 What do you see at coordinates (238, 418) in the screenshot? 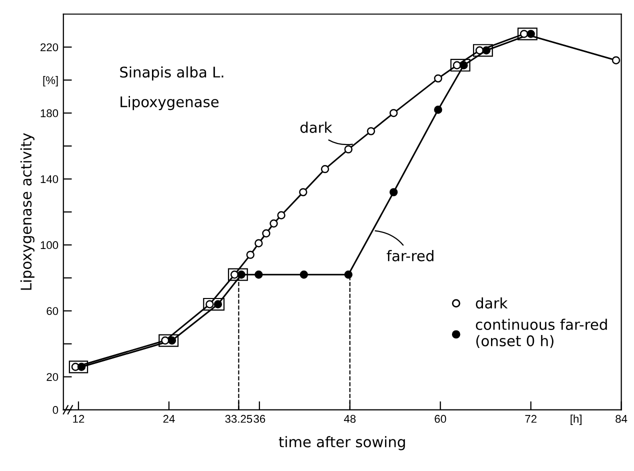
I see `x-tick-label: 33.25` at bounding box center [238, 418].